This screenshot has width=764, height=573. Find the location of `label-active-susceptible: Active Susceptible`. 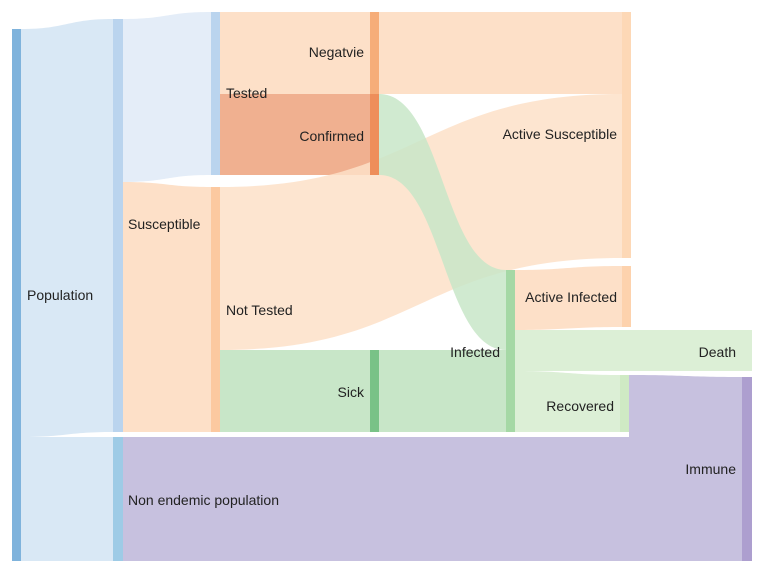

label-active-susceptible: Active Susceptible is located at coordinates (560, 134).